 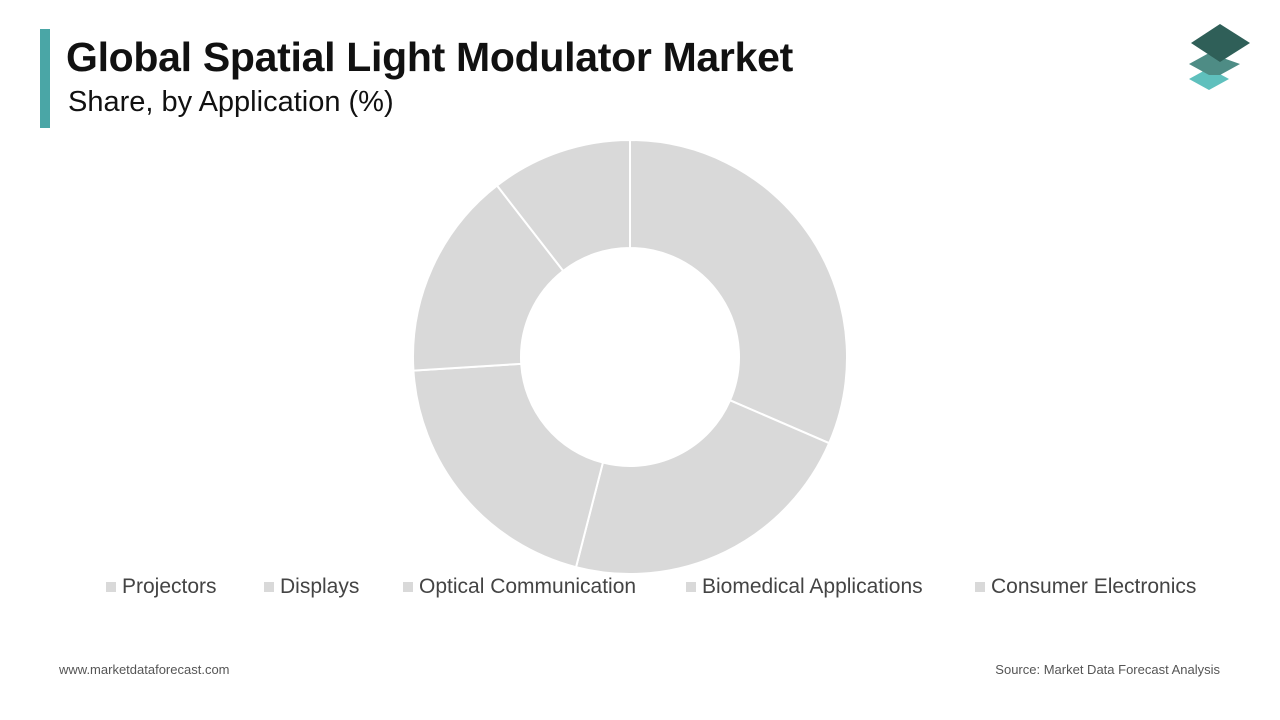 What do you see at coordinates (429, 57) in the screenshot?
I see `chart-title: Global Spatial Light Modulator Market` at bounding box center [429, 57].